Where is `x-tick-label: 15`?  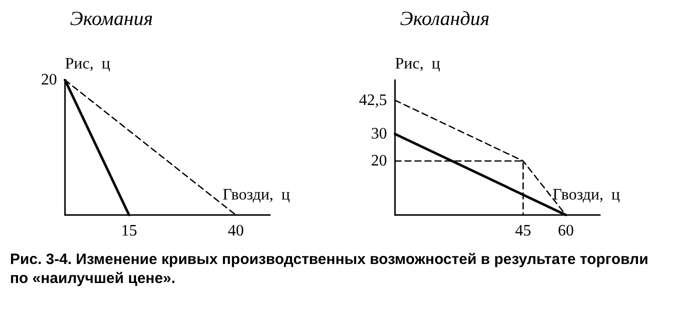
x-tick-label: 15 is located at coordinates (129, 231).